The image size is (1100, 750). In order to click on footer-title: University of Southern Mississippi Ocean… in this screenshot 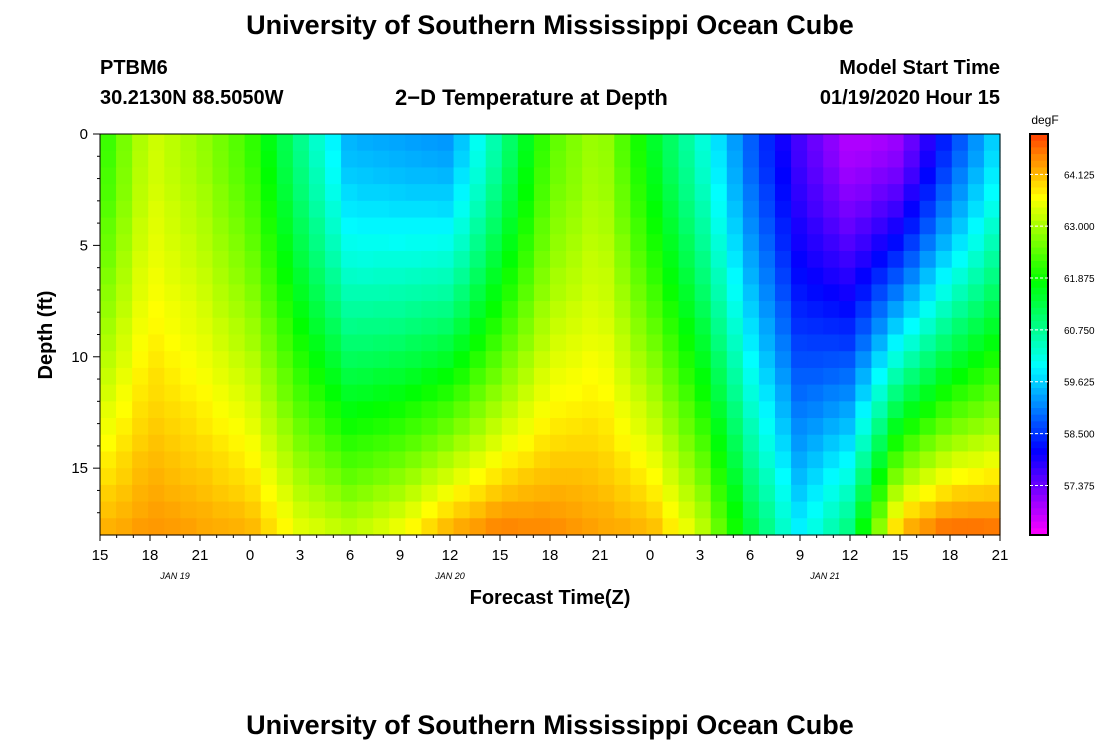, I will do `click(550, 725)`.